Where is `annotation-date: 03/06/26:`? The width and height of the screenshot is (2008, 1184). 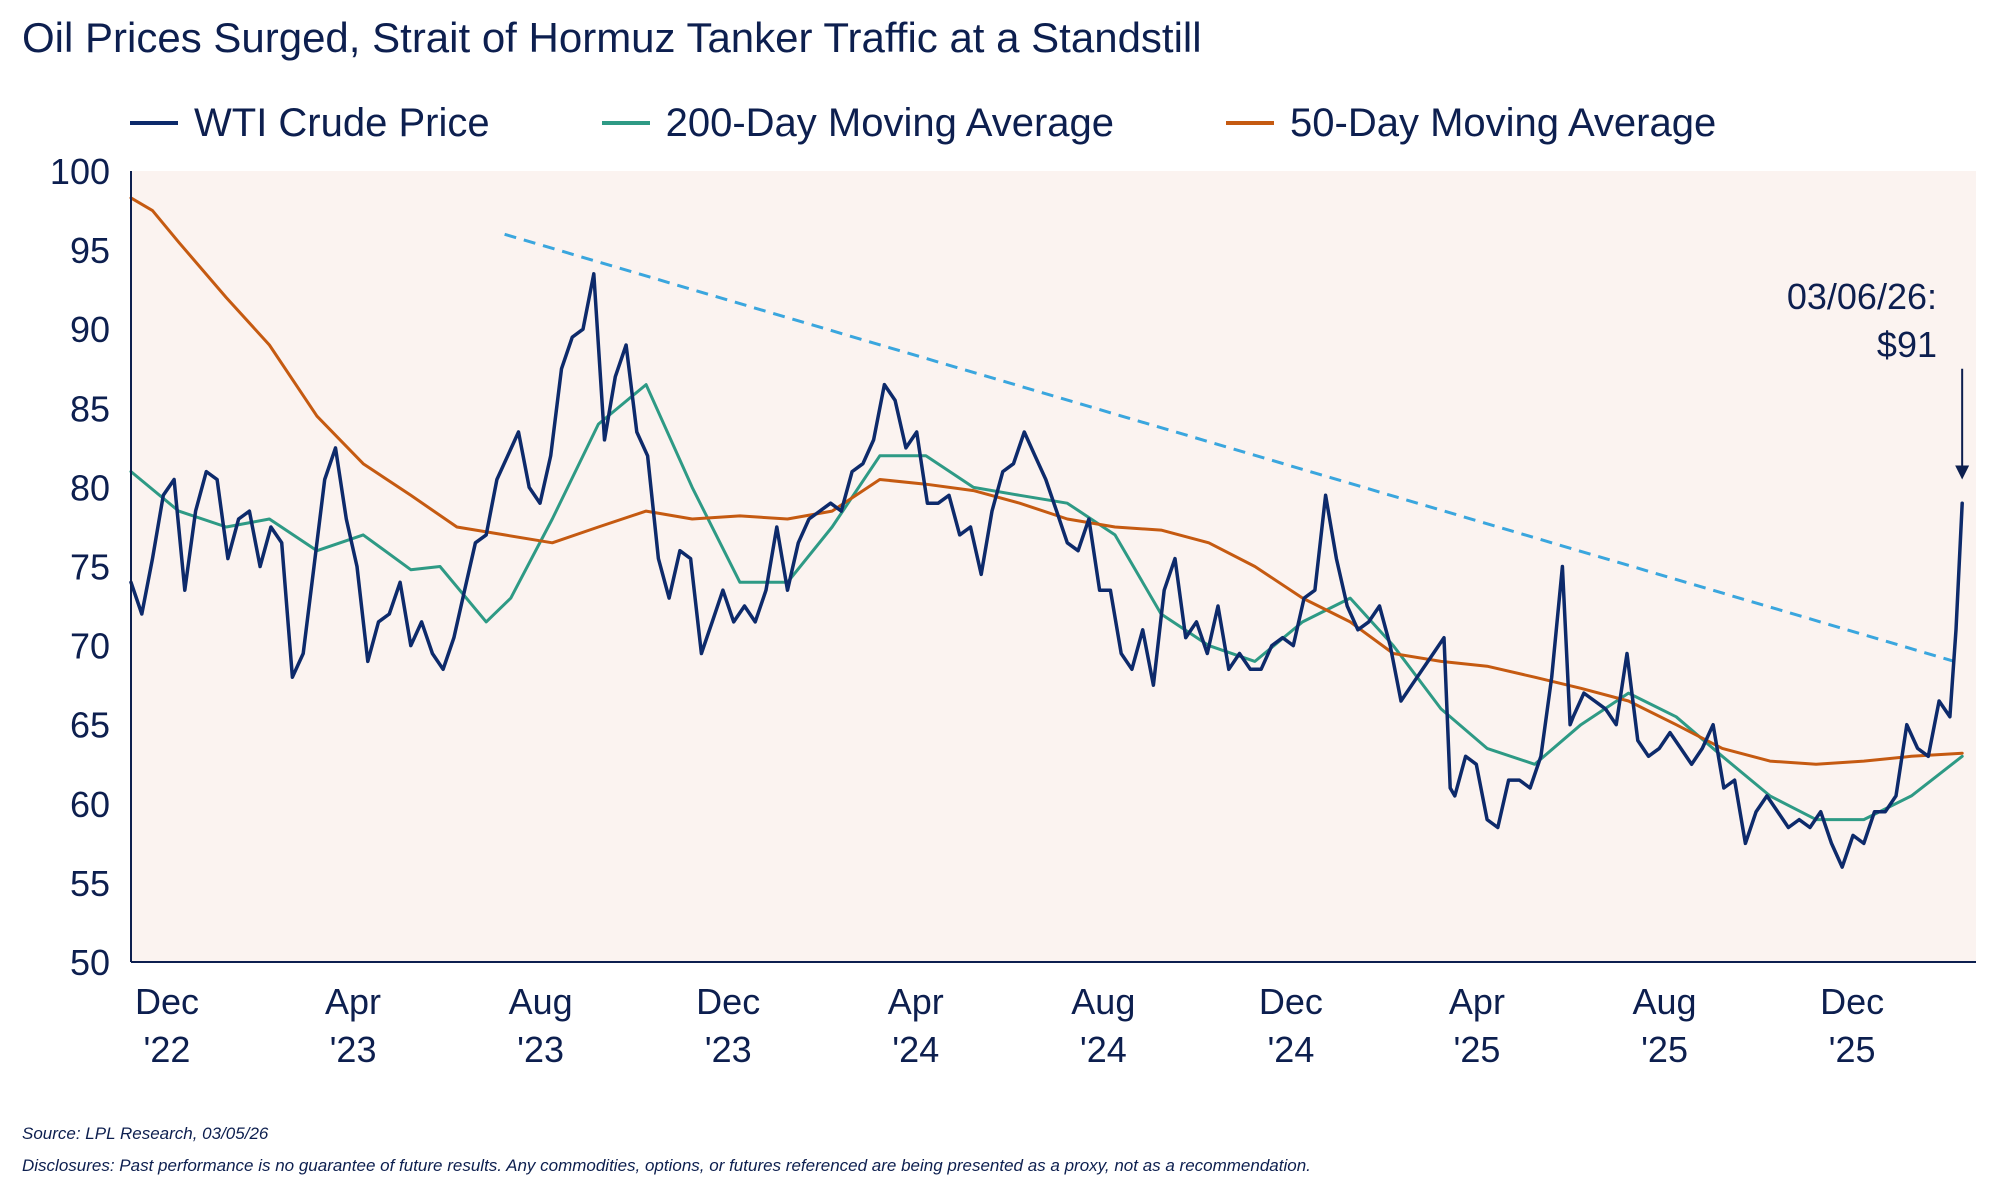
annotation-date: 03/06/26: is located at coordinates (1862, 296).